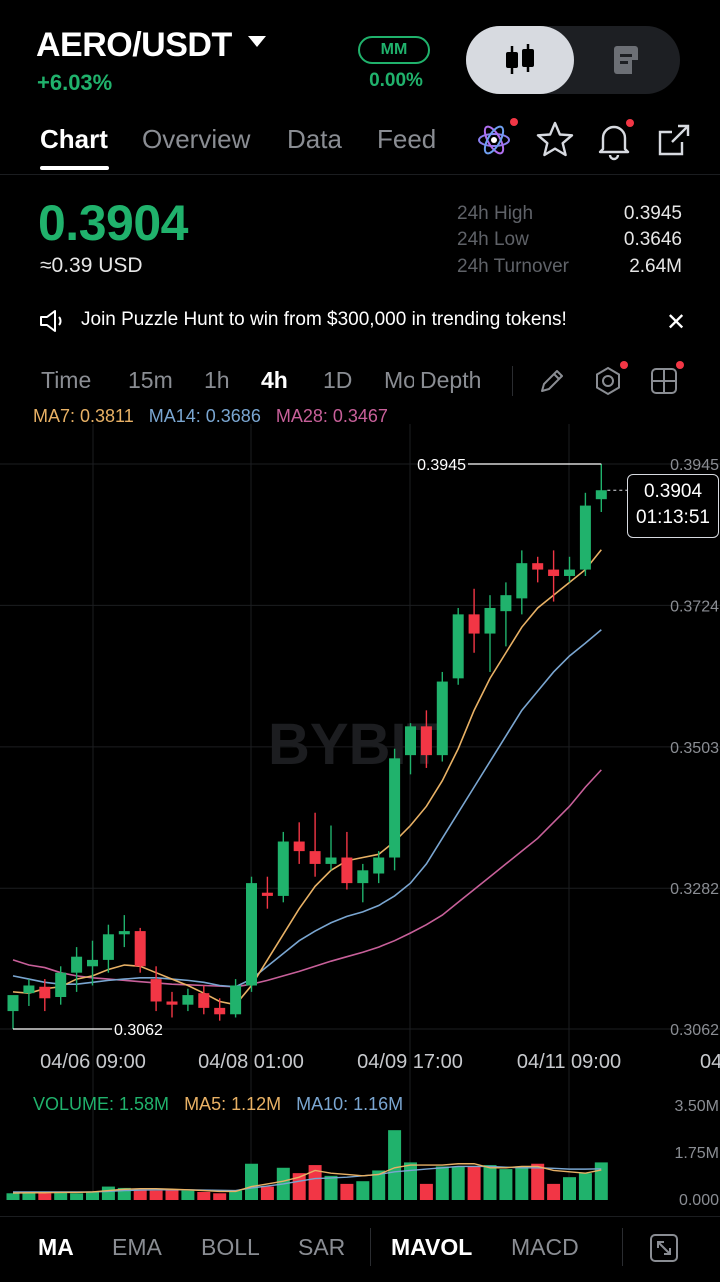 The image size is (720, 1282). I want to click on indicator-ema: EMA, so click(137, 1247).